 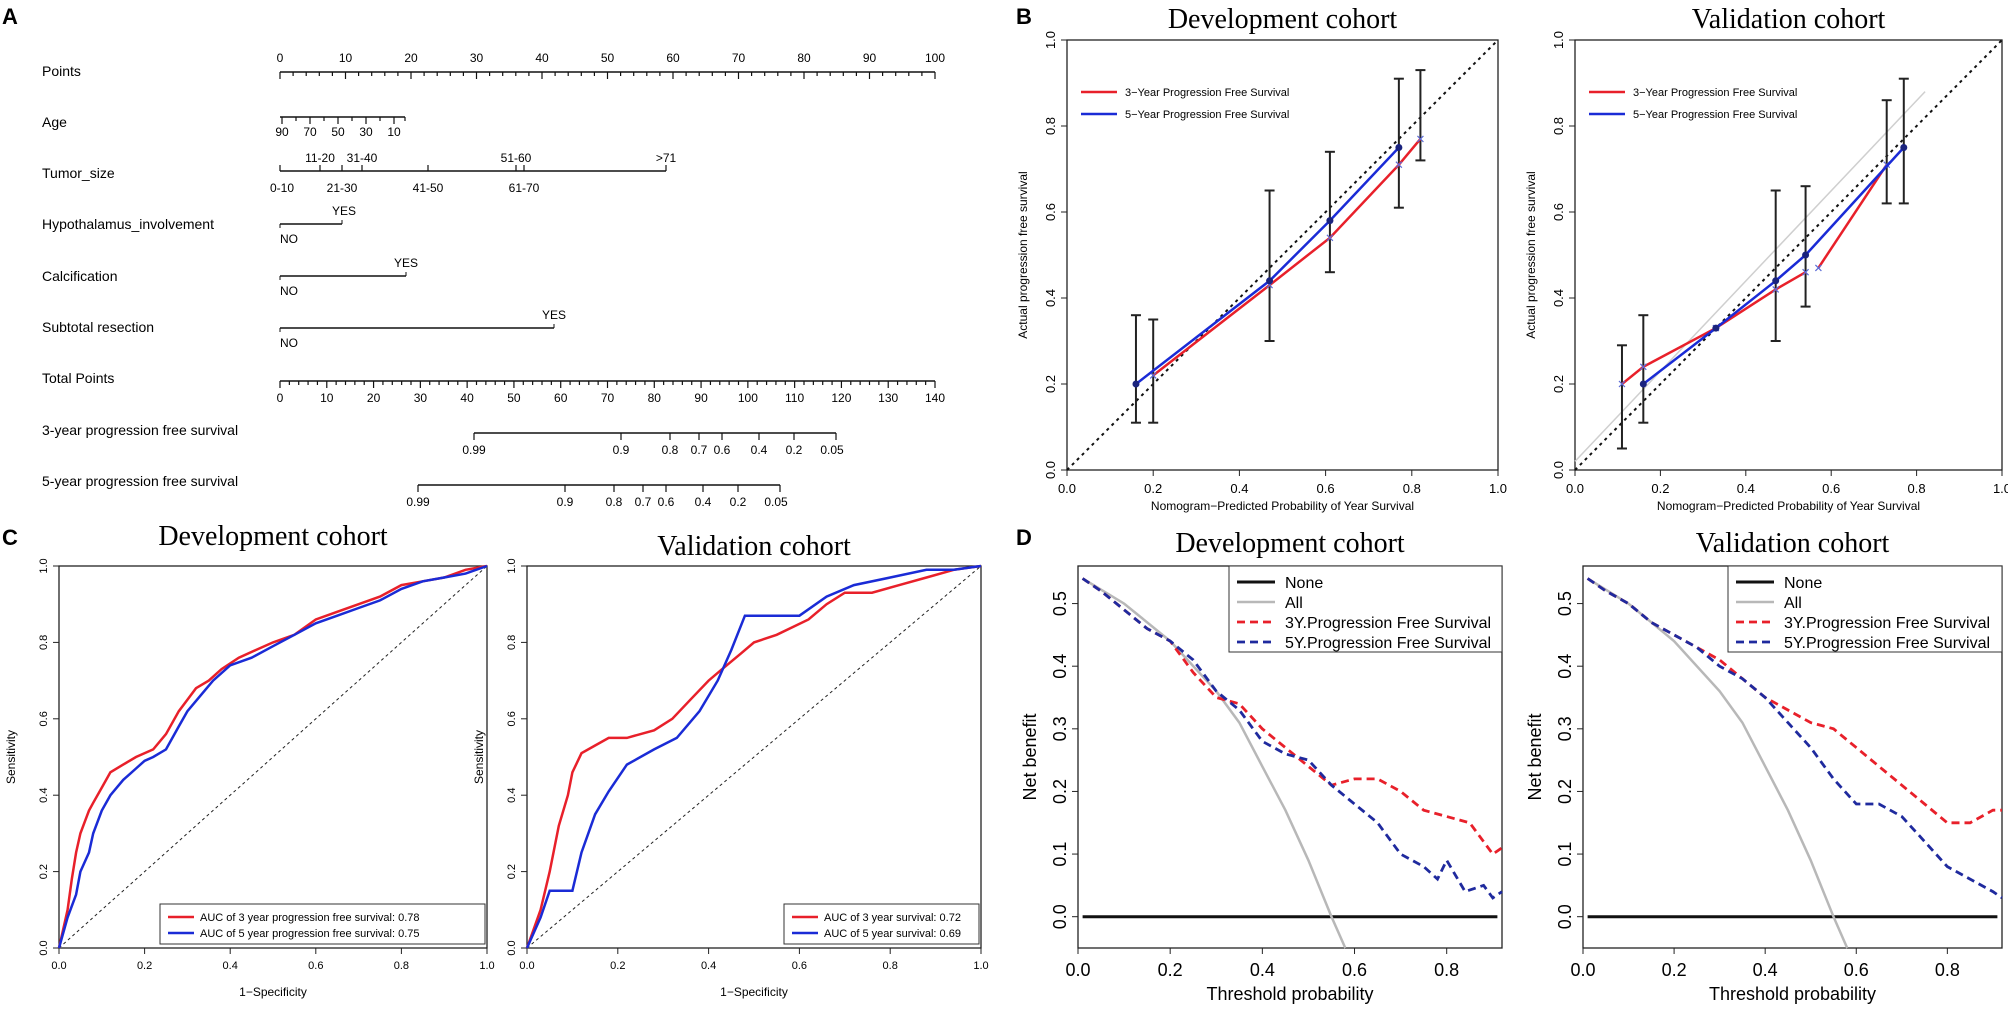 What do you see at coordinates (738, 502) in the screenshot?
I see `pfs5-tick-label: 0.2` at bounding box center [738, 502].